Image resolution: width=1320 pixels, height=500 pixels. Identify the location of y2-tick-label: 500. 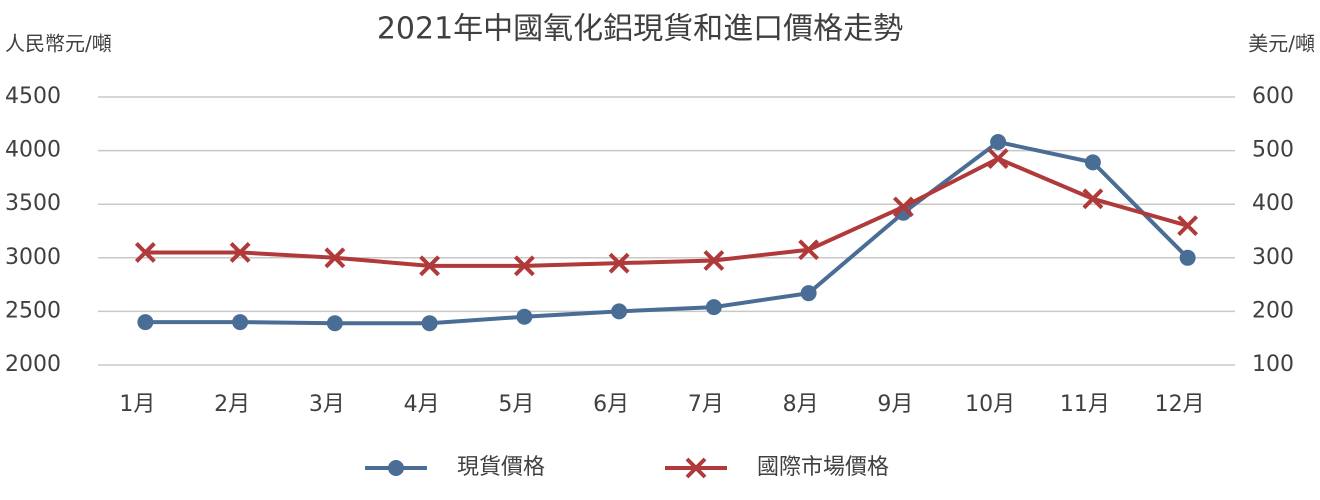
(1273, 150).